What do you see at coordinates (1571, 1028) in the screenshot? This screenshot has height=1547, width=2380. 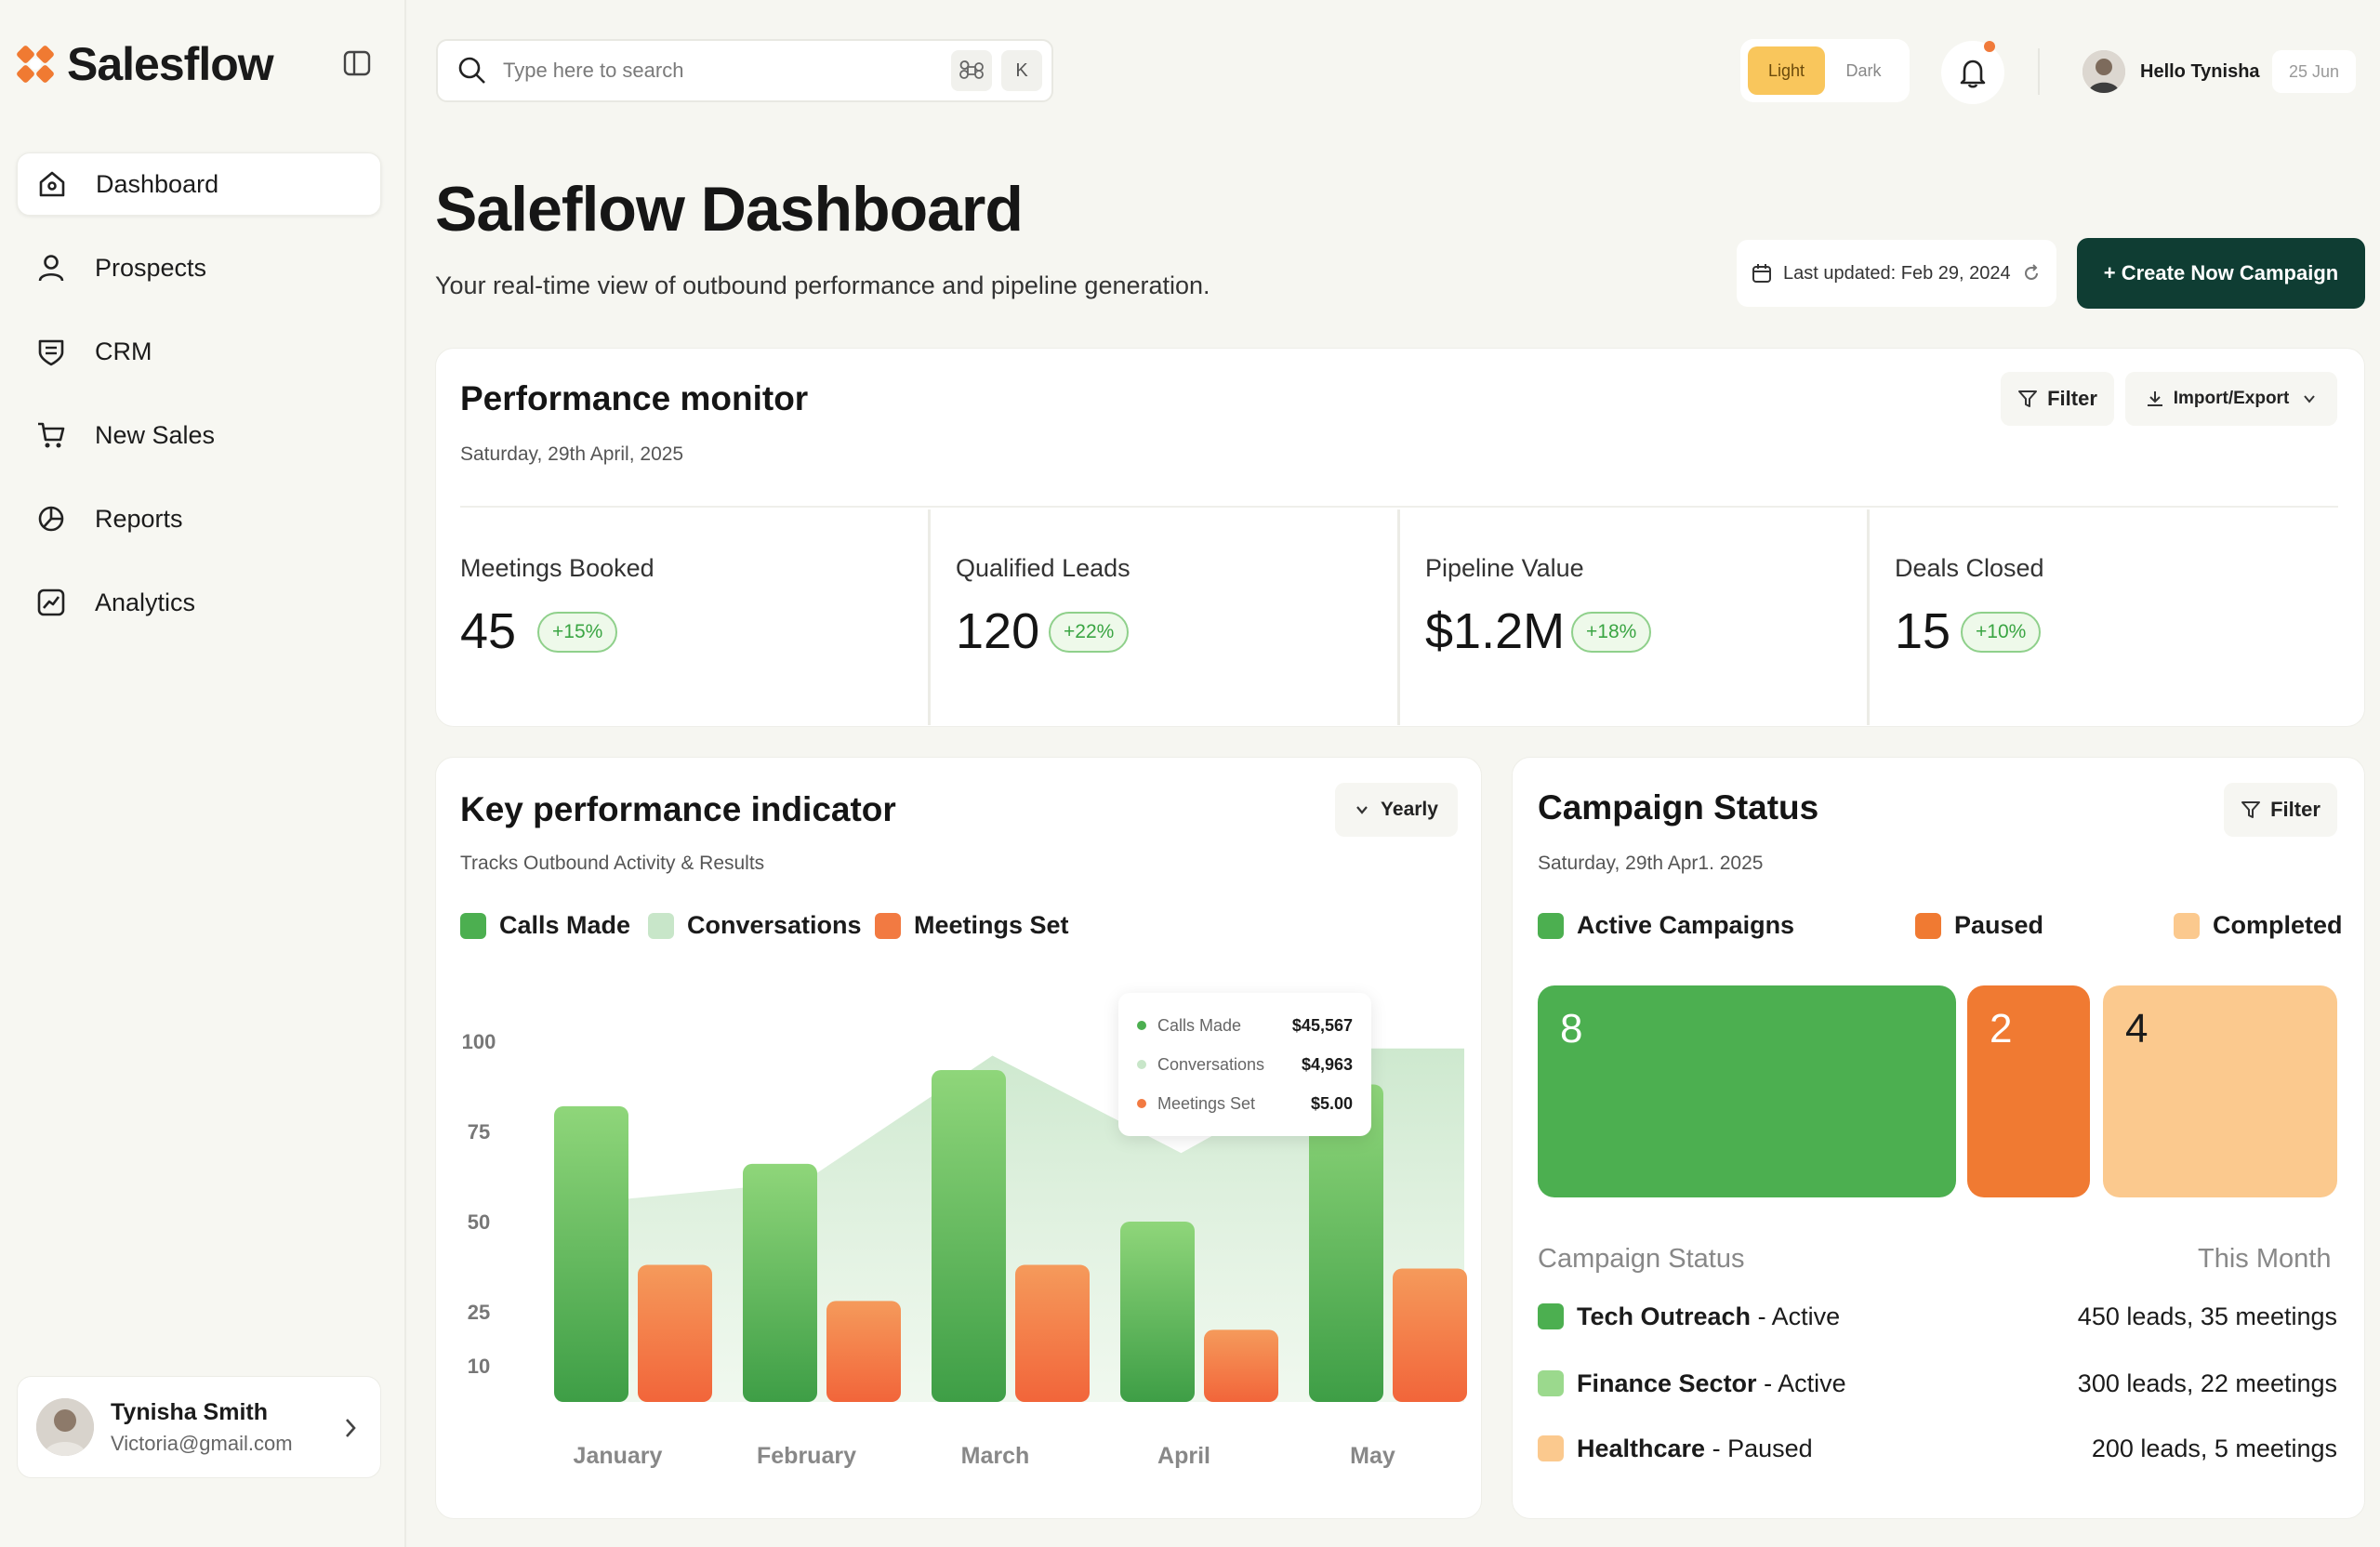 I see `block-count: 8` at bounding box center [1571, 1028].